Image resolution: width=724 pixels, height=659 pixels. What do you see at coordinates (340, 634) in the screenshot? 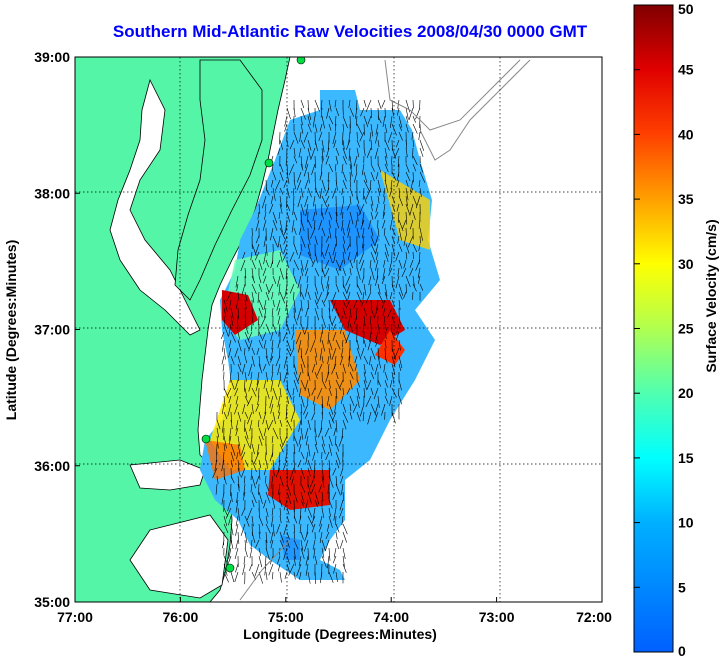
I see `x-axis-label: Longitude (Degrees:Minutes)` at bounding box center [340, 634].